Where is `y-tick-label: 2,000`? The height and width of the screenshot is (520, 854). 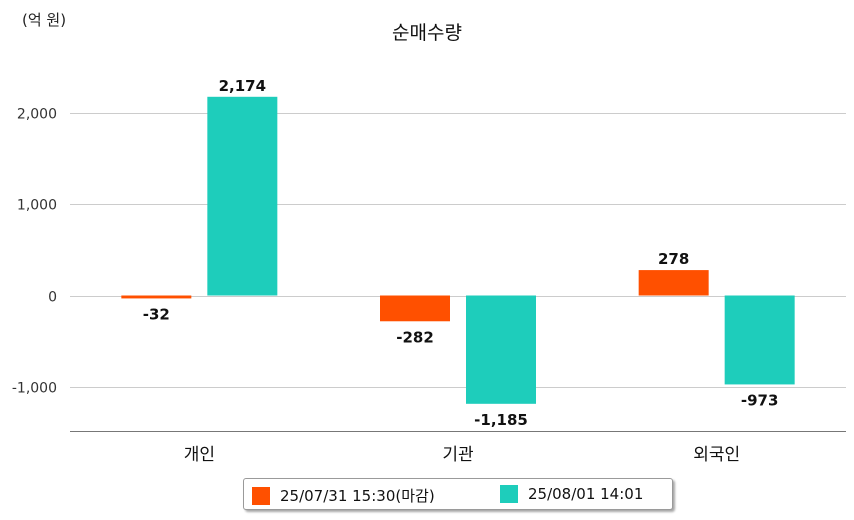 y-tick-label: 2,000 is located at coordinates (37, 115).